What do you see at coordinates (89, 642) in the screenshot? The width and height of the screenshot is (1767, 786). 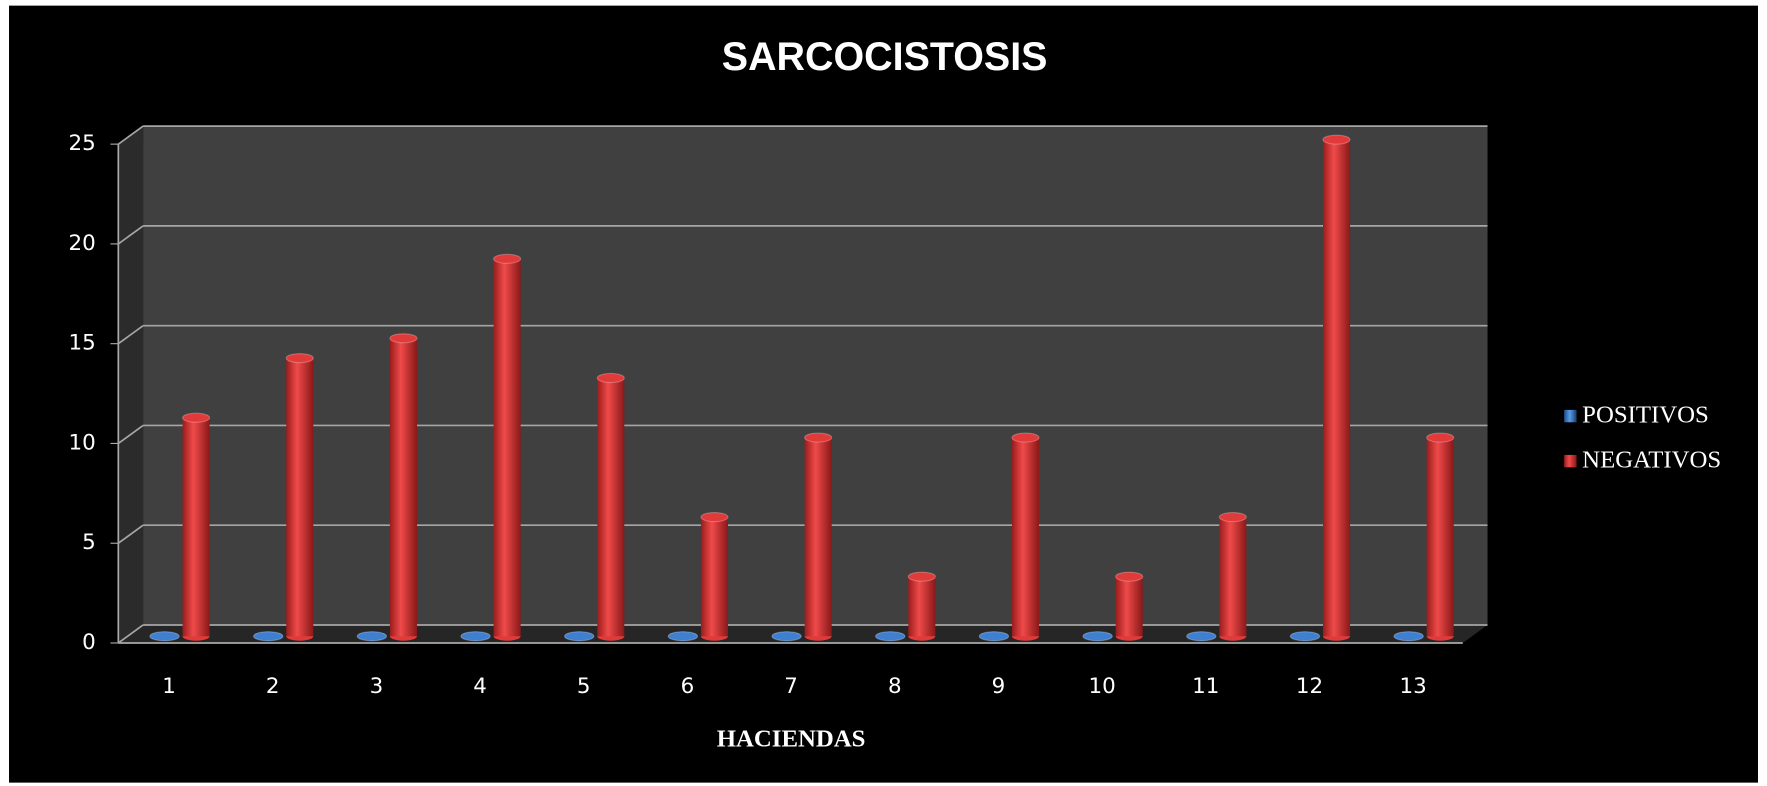 I see `y-tick-label: 0` at bounding box center [89, 642].